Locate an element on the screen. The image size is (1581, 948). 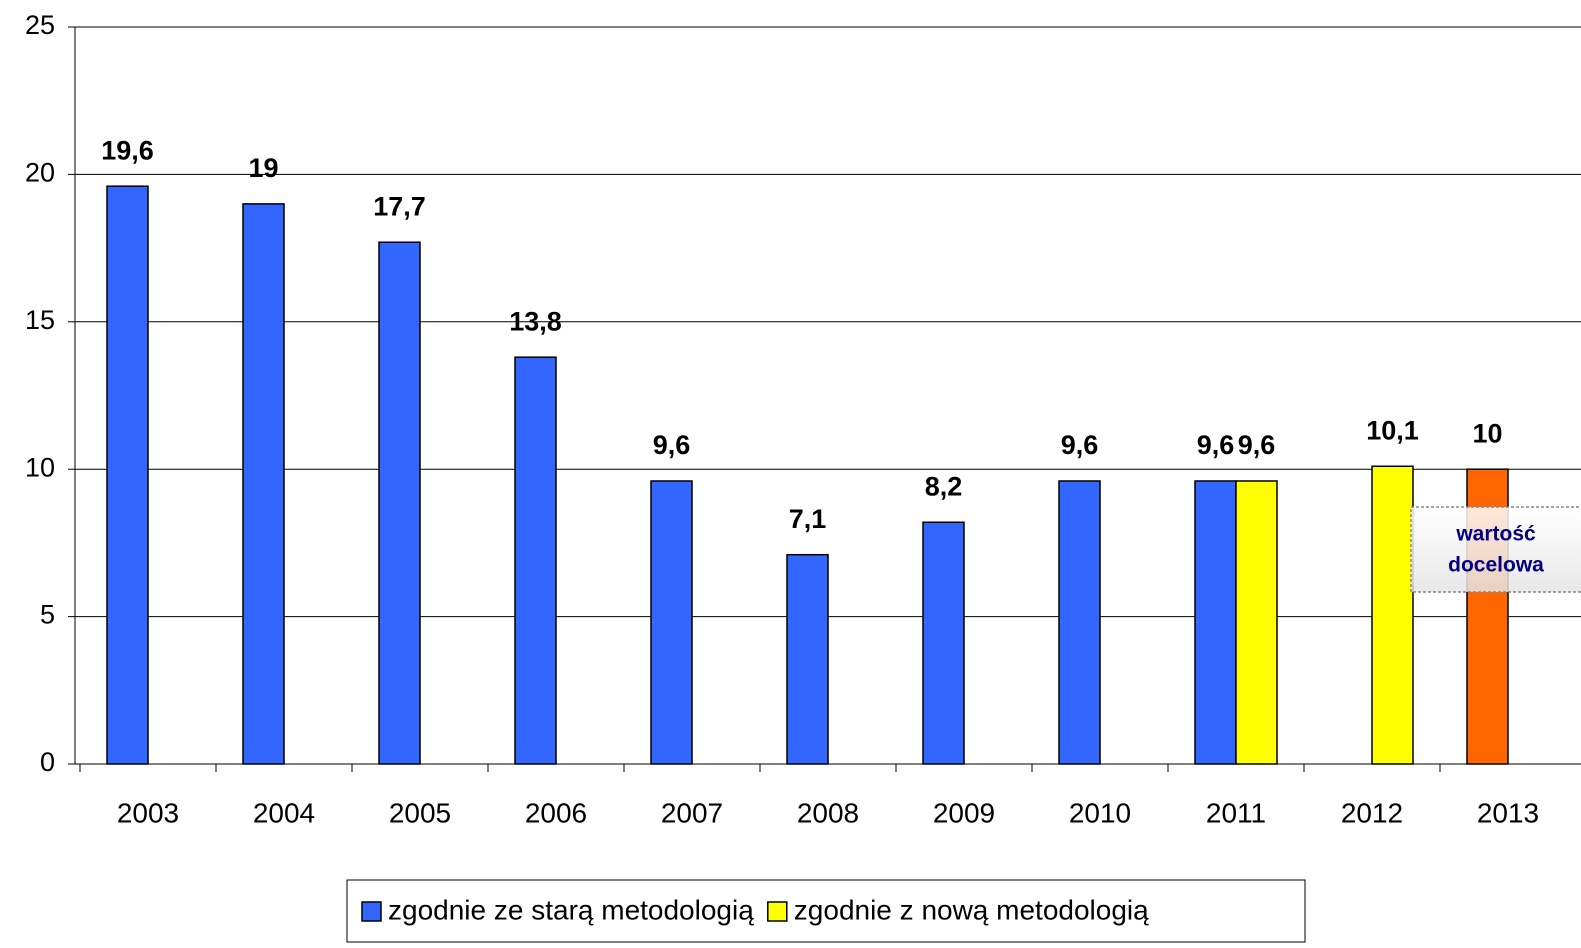
annotation: docelowa is located at coordinates (1496, 565).